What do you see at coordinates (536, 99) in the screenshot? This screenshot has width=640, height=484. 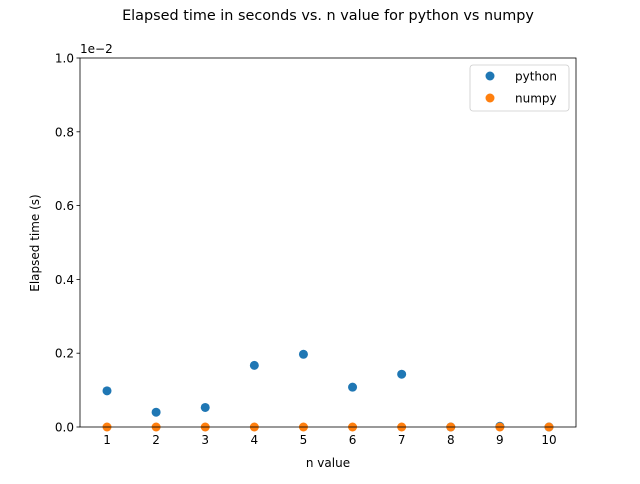 I see `legend-label-numpy: numpy` at bounding box center [536, 99].